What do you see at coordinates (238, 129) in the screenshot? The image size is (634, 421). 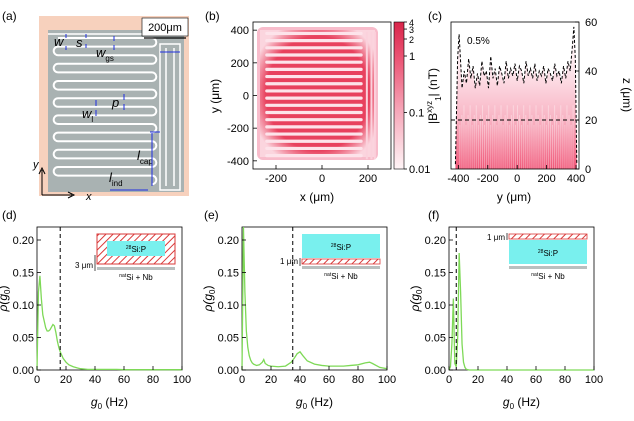 I see `y-tick-label: -200` at bounding box center [238, 129].